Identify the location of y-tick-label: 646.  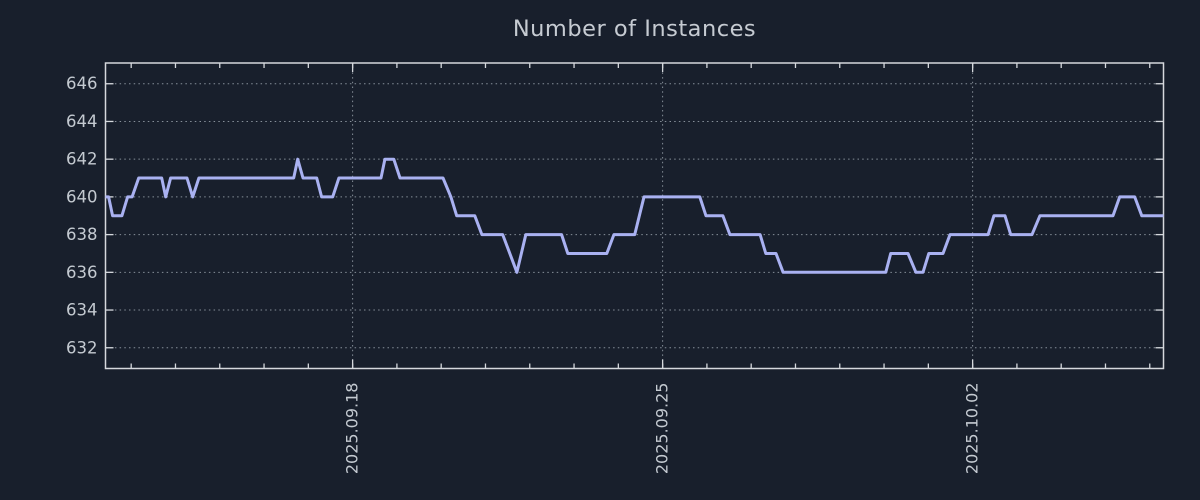
(82, 83).